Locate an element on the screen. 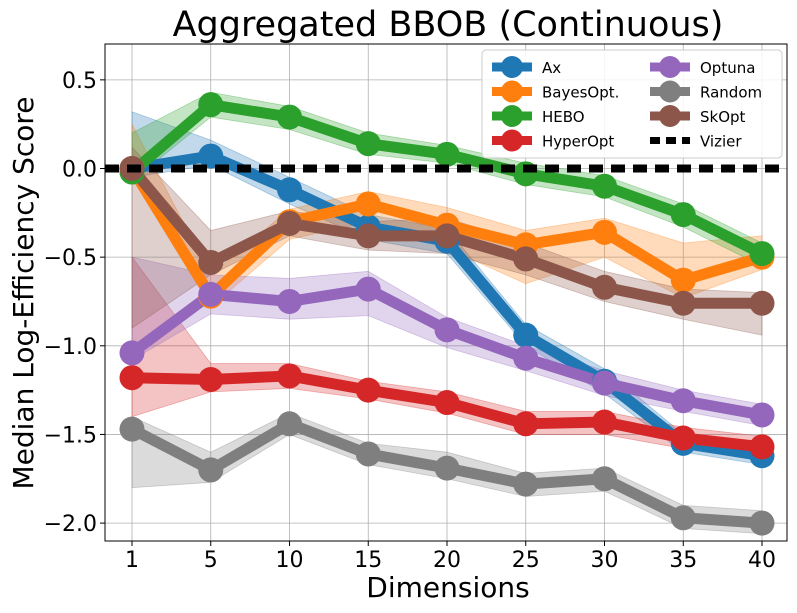 This screenshot has width=797, height=613. legend-box is located at coordinates (632, 104).